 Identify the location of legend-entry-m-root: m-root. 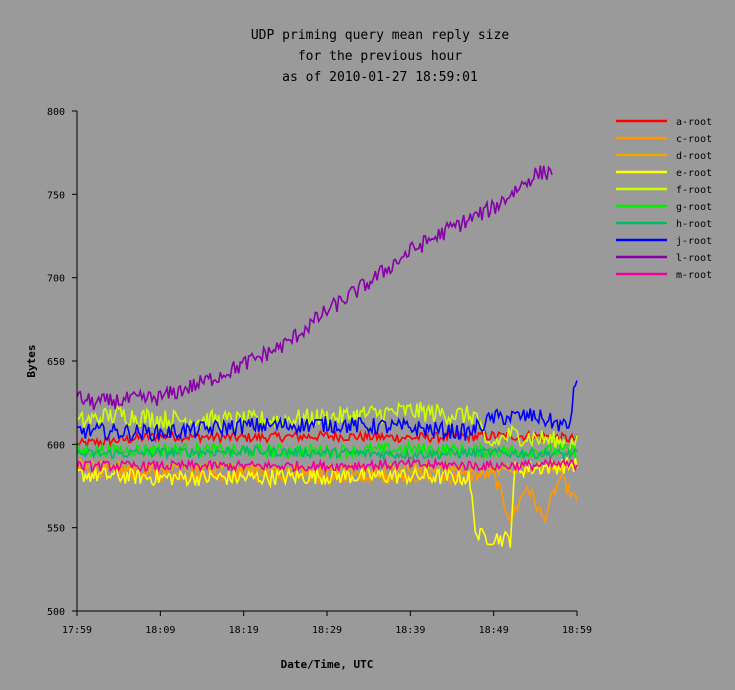
(664, 275).